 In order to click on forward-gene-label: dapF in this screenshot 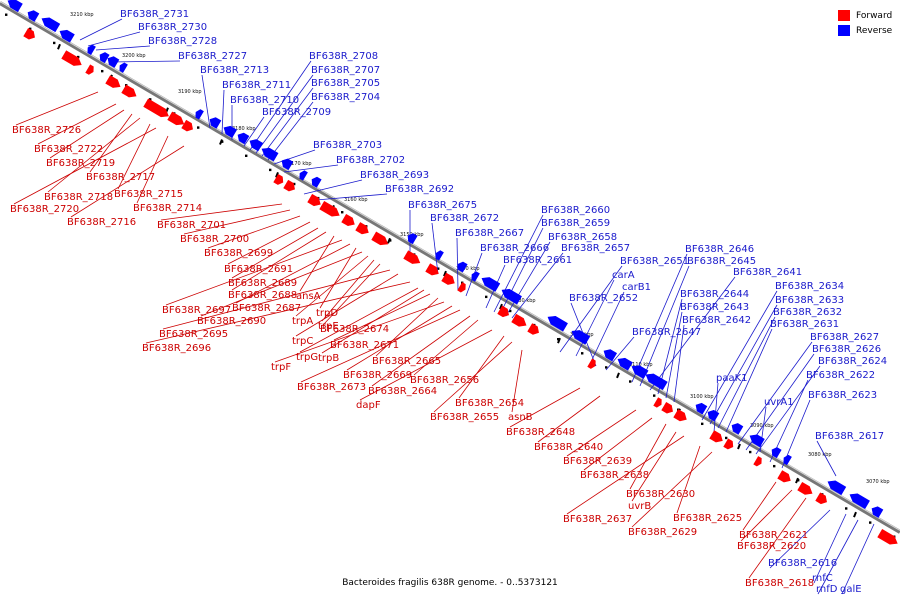, I will do `click(368, 405)`.